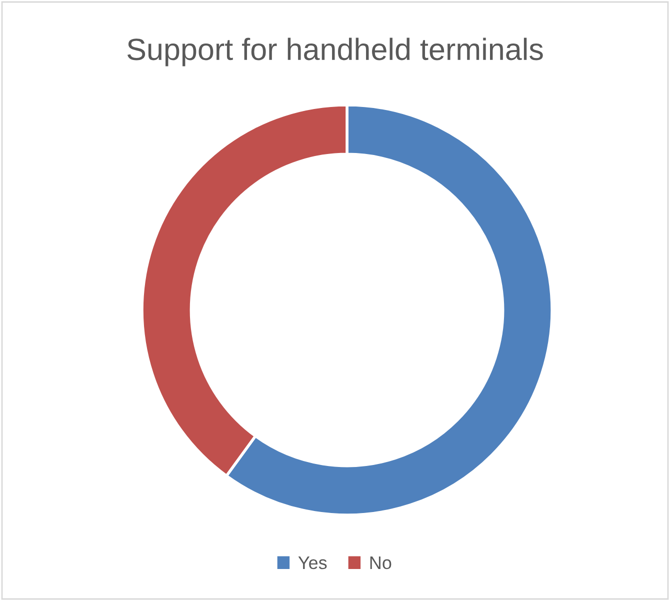 The image size is (670, 601). What do you see at coordinates (381, 563) in the screenshot?
I see `legend-label: No` at bounding box center [381, 563].